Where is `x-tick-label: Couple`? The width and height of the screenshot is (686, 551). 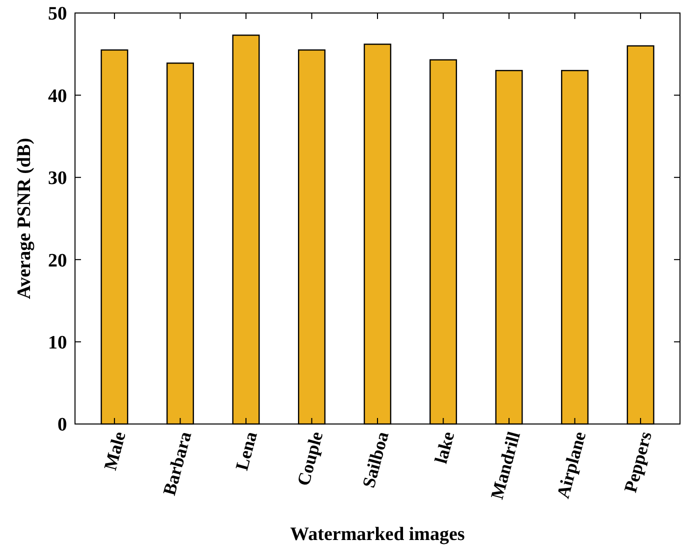
x-tick-label: Couple is located at coordinates (310, 458).